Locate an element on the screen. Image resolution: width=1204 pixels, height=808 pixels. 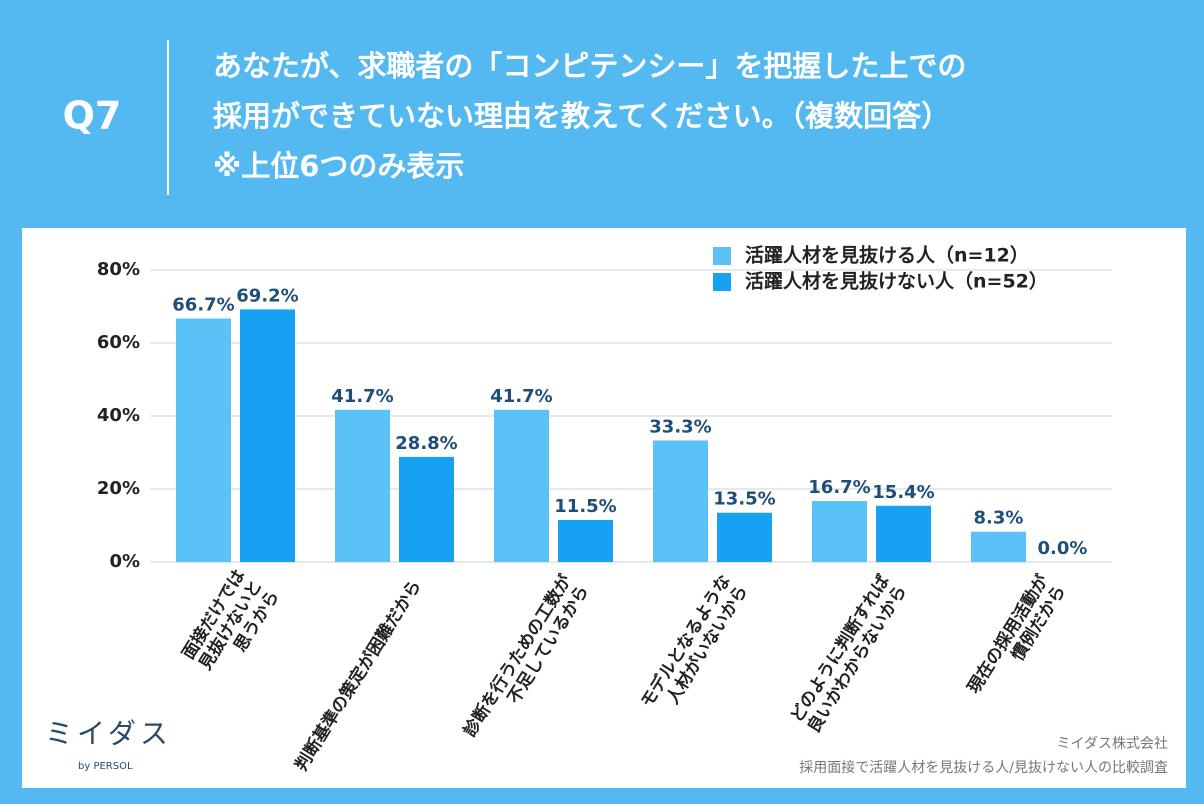
title-line: 採用ができていない理由を教えてください。（複数回答） is located at coordinates (581, 116).